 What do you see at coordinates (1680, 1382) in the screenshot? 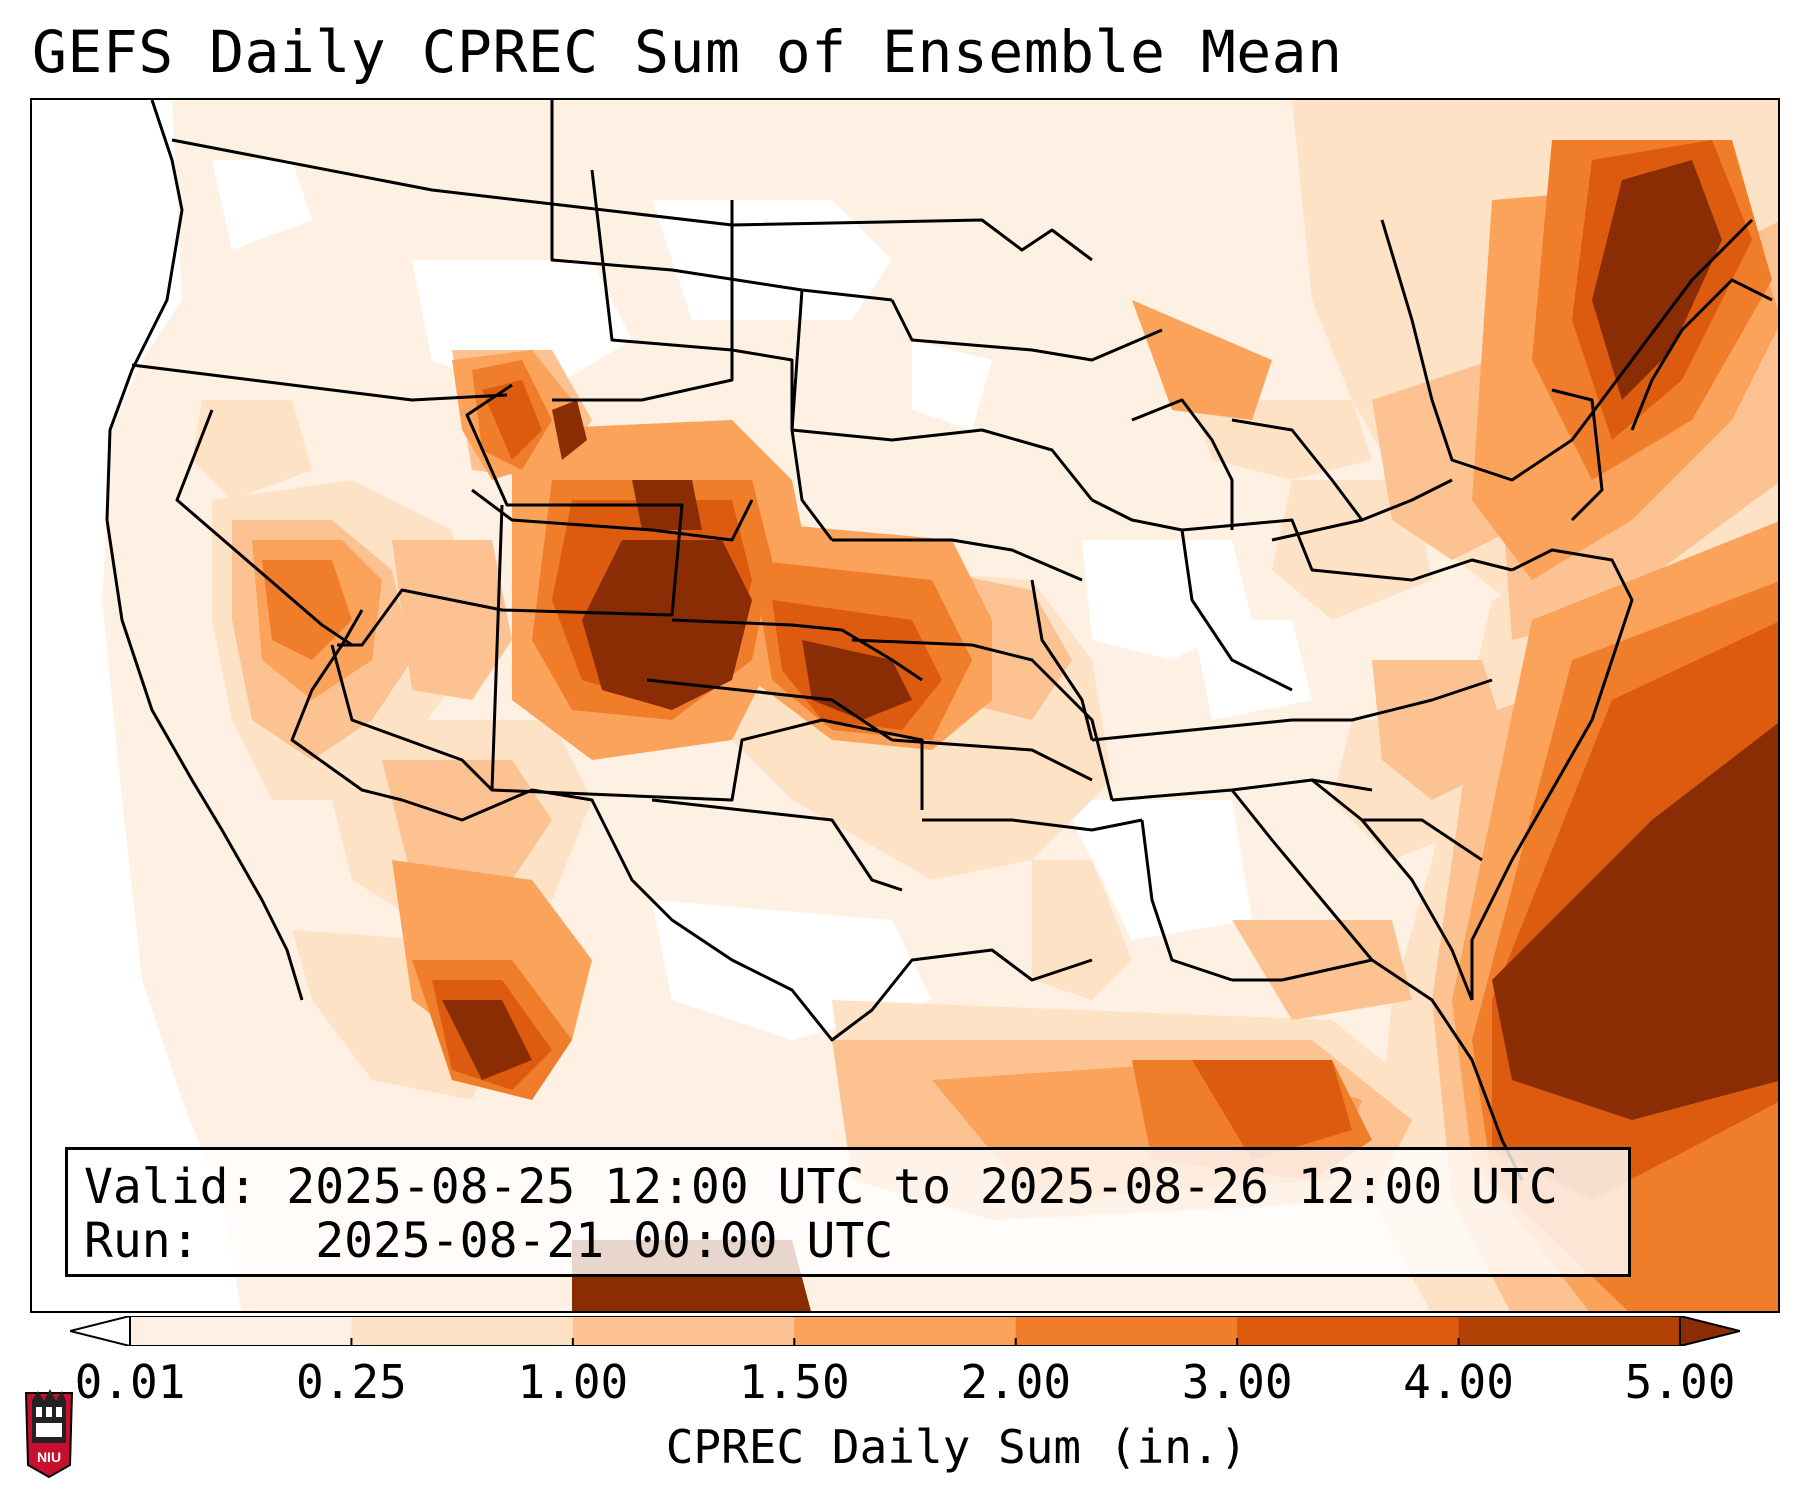
I see `colorbar-tick-label: 5.00` at bounding box center [1680, 1382].